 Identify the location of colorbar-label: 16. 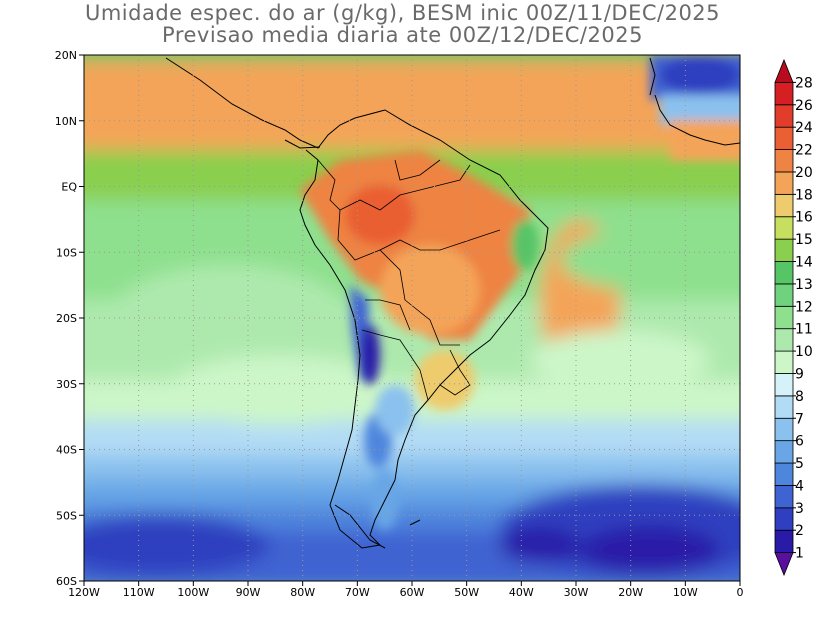
(804, 218).